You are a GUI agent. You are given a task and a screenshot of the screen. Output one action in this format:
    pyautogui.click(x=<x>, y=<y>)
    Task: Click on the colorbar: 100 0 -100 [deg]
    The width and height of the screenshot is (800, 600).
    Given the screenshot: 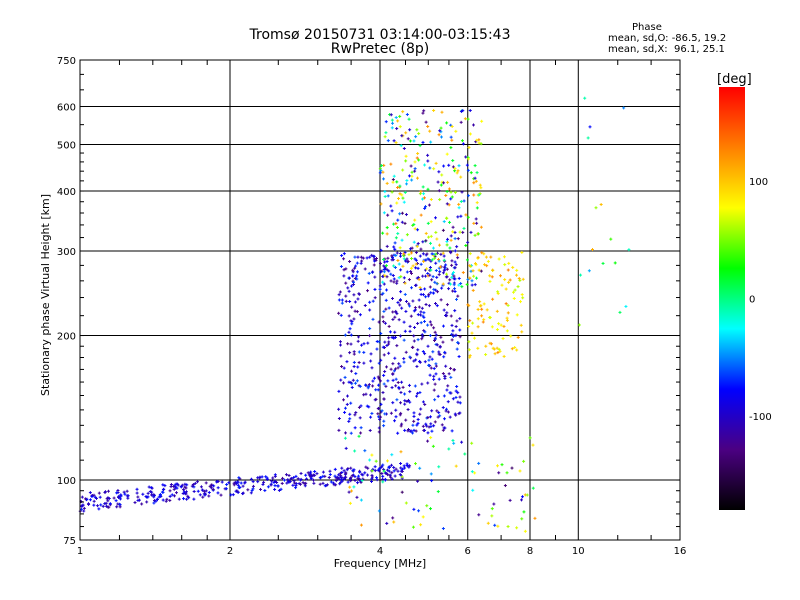 What is the action you would take?
    pyautogui.click(x=744, y=291)
    